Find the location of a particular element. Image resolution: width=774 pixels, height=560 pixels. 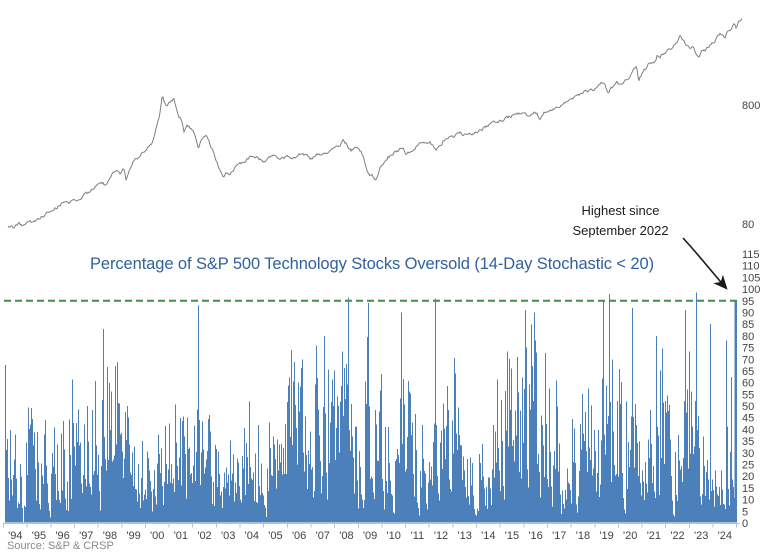

x-tick-label: '06 is located at coordinates (299, 536).